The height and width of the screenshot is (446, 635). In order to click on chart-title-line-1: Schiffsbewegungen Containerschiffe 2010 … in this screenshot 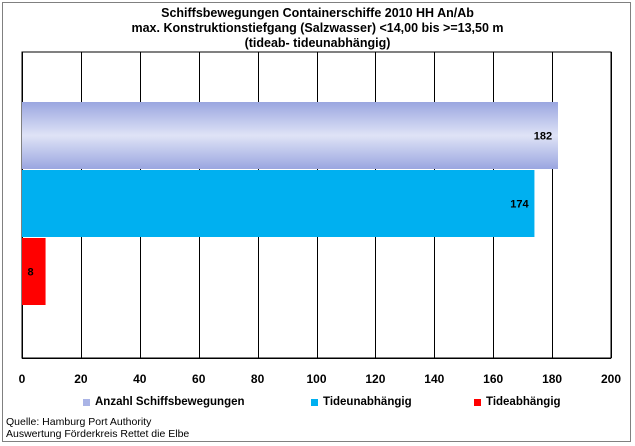, I will do `click(317, 13)`.